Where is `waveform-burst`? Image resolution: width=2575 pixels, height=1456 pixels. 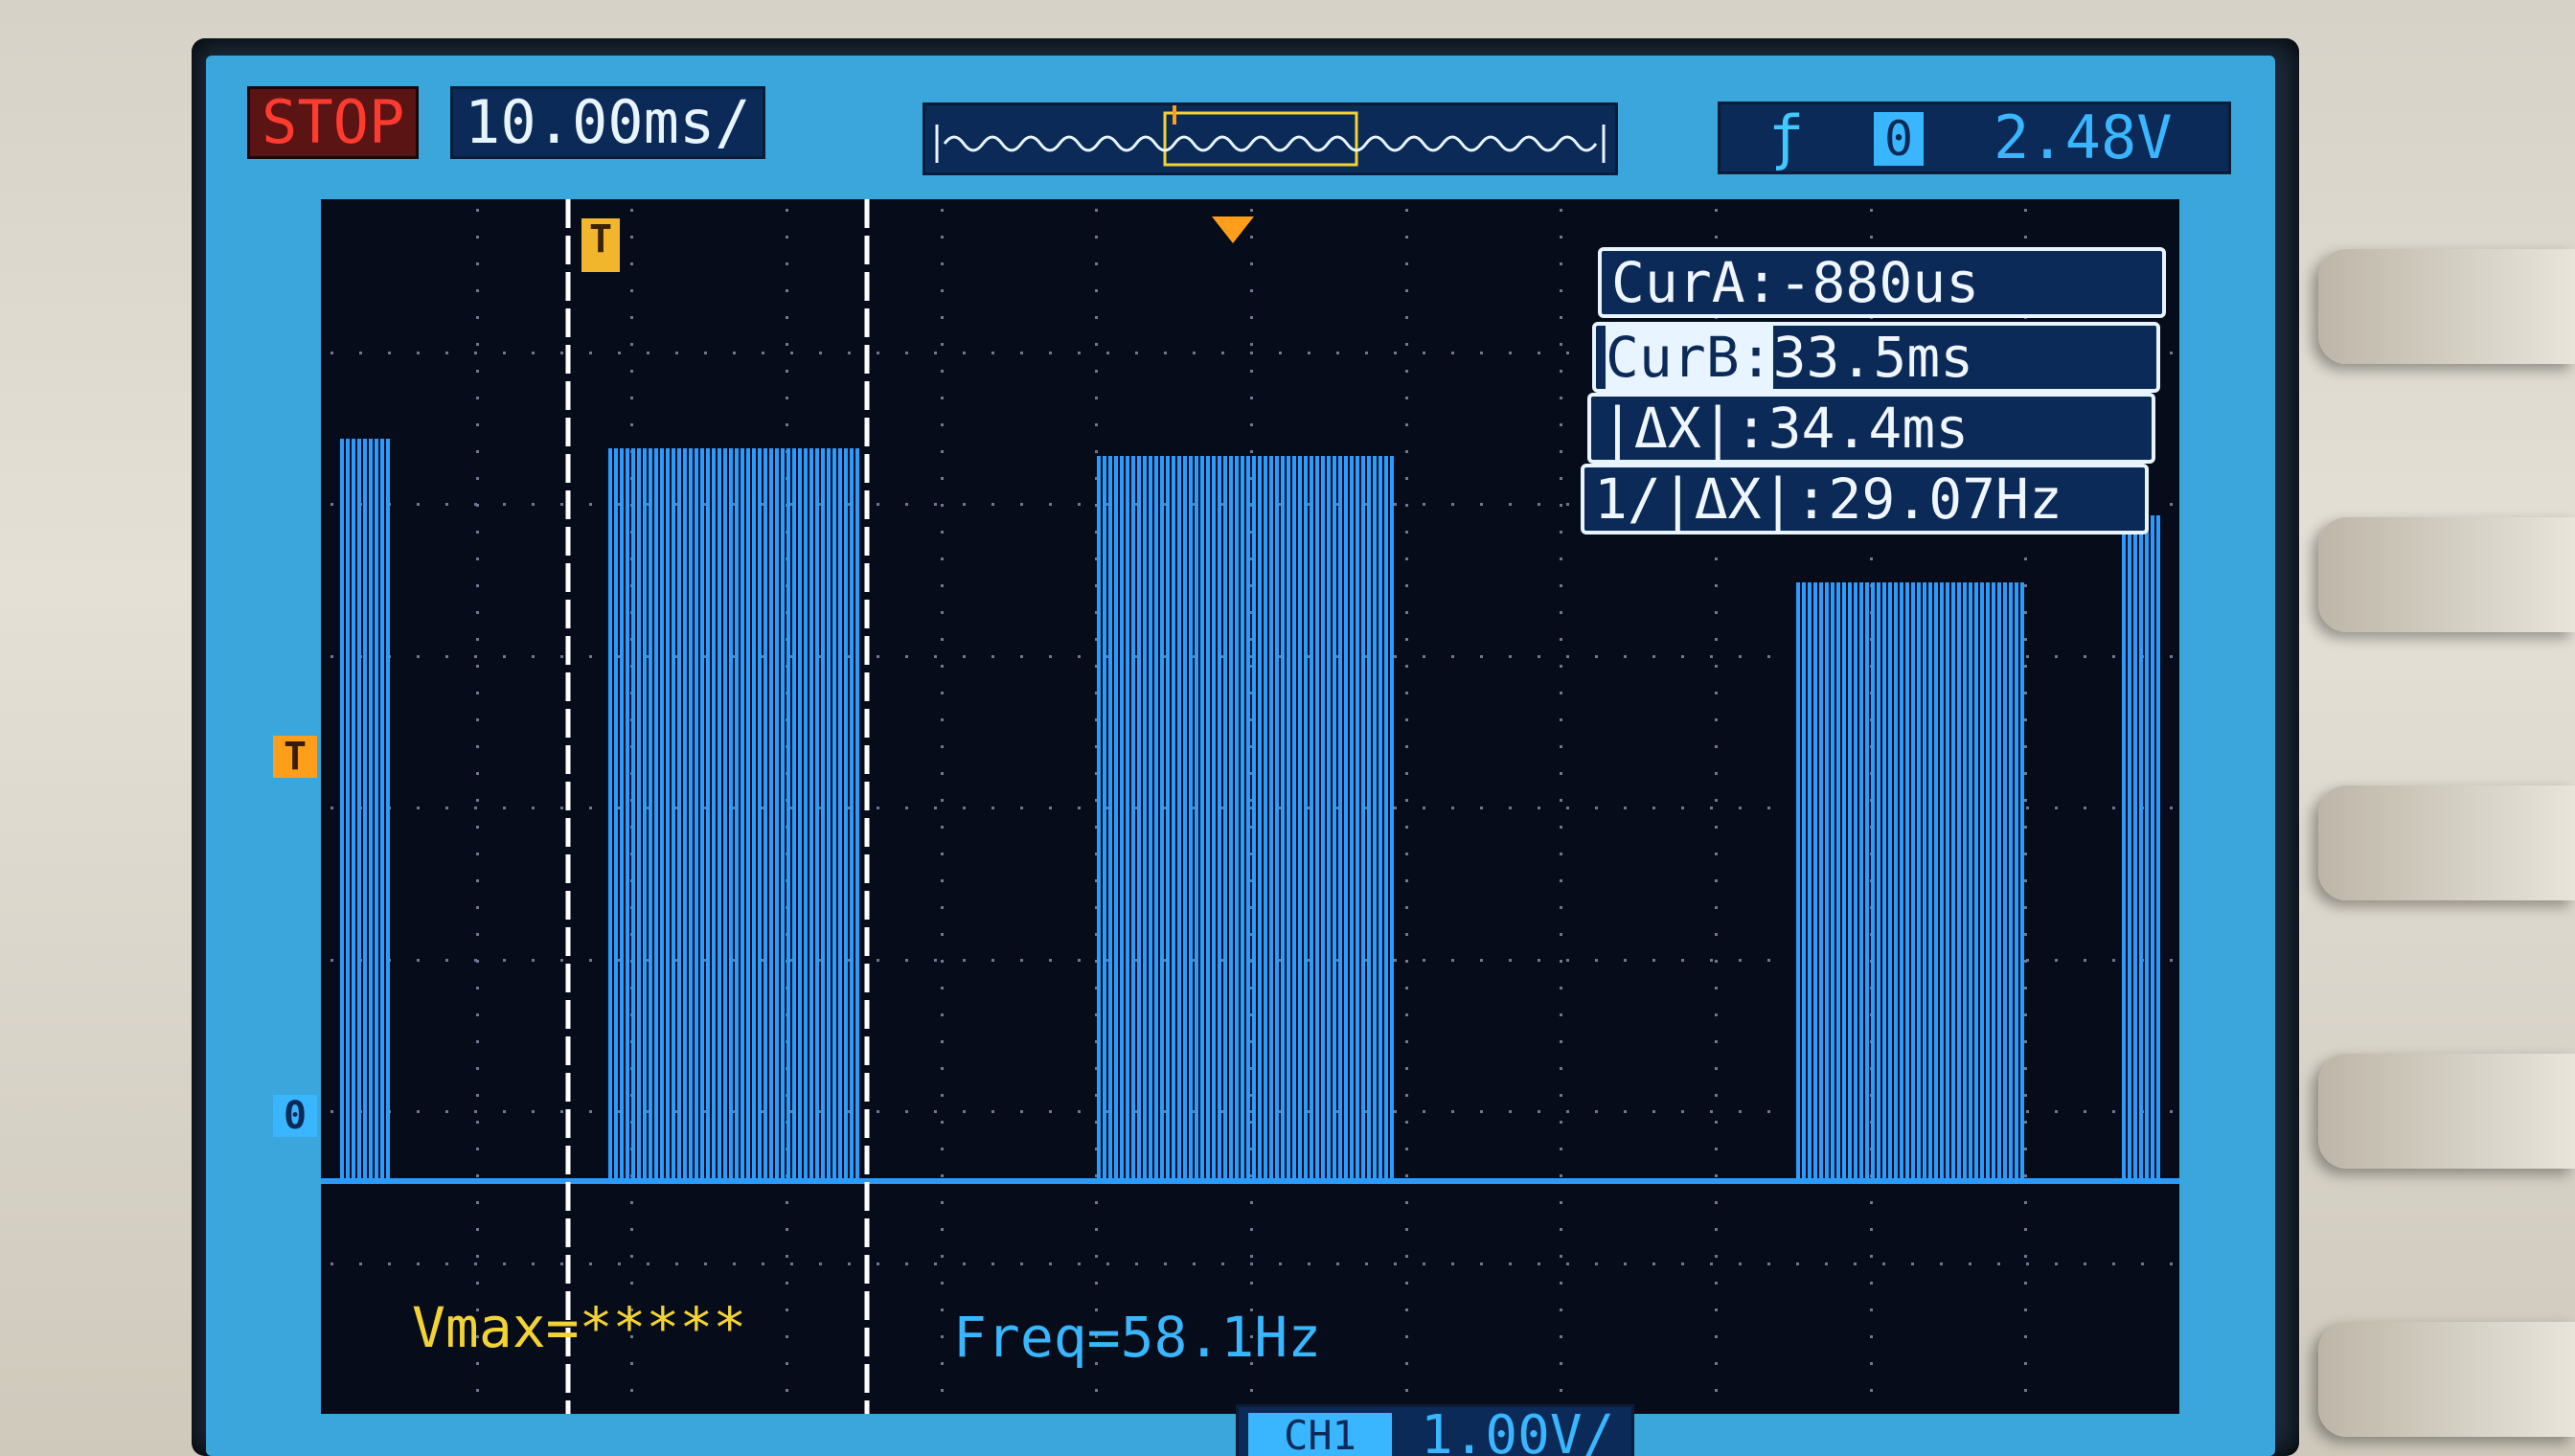
waveform-burst is located at coordinates (1245, 819).